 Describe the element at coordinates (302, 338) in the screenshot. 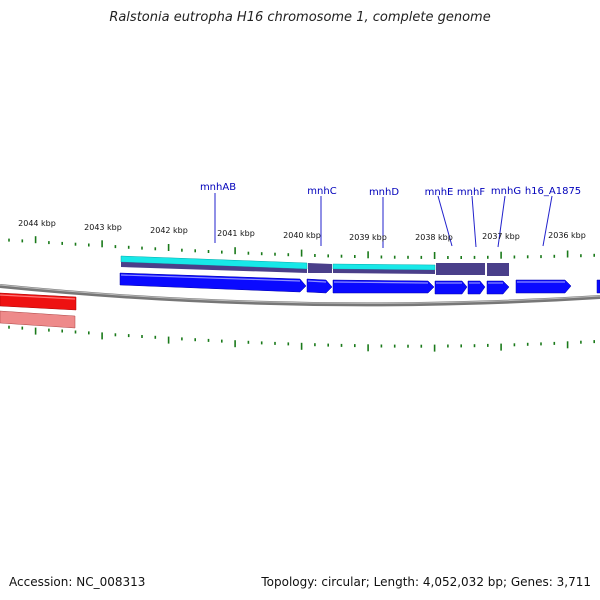

I see `inner-ticks` at that location.